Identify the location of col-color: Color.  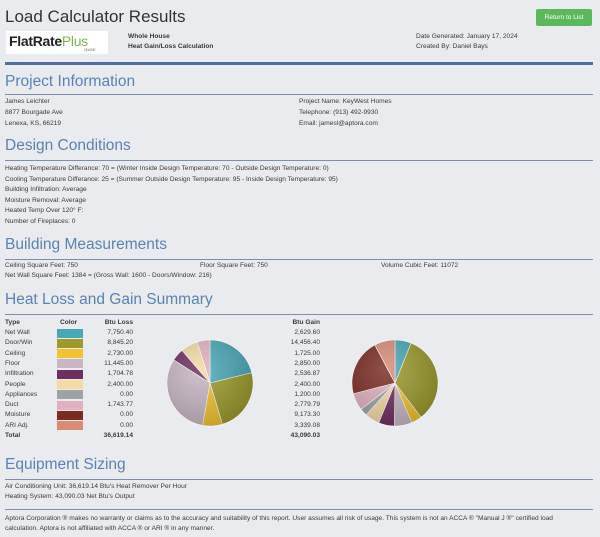
(69, 322).